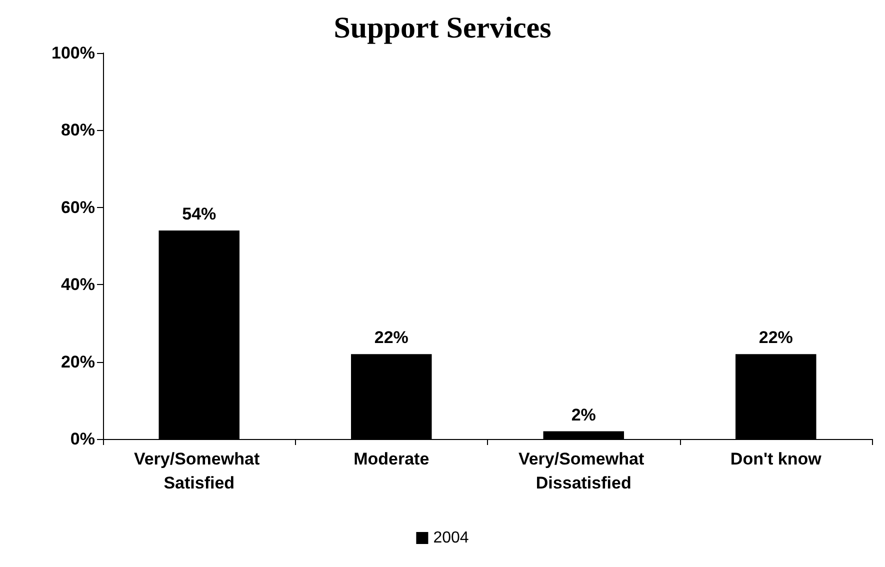 Image resolution: width=885 pixels, height=567 pixels. I want to click on x-tick-label: Moderate, so click(392, 459).